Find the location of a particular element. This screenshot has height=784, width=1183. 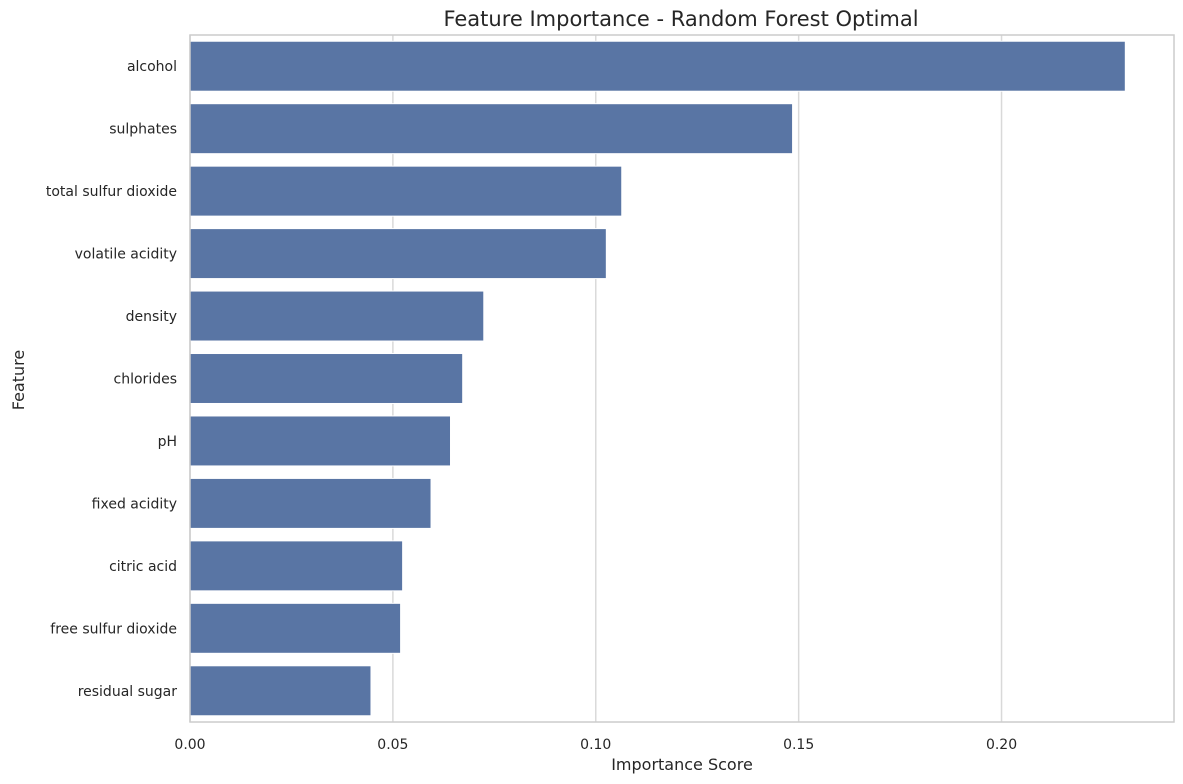

x-axis-label: Importance Score is located at coordinates (682, 764).